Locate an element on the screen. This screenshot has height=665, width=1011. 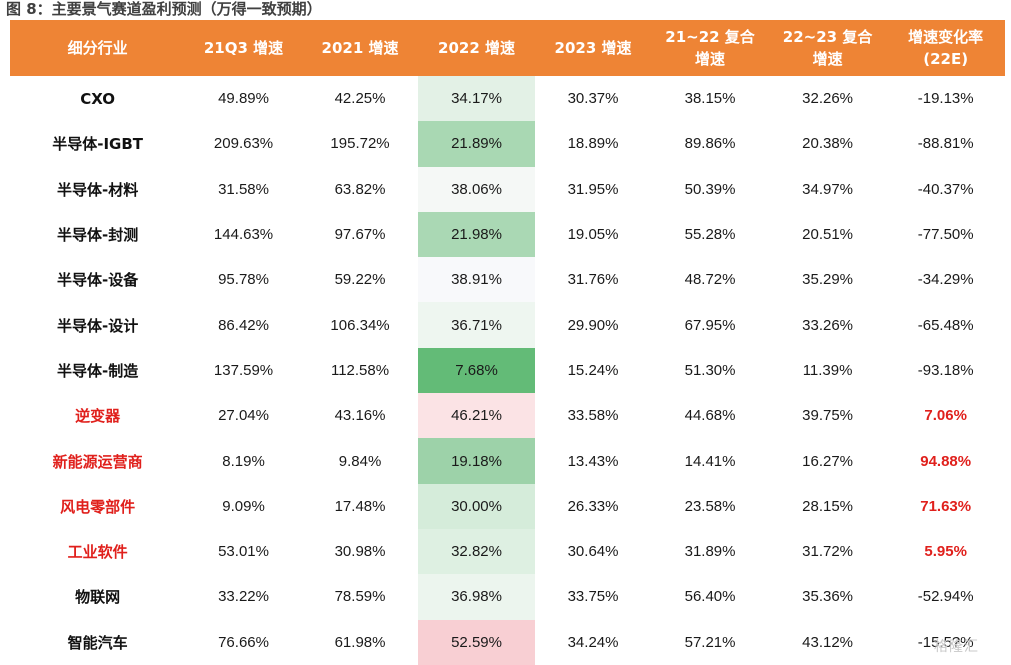
cell-cagr2122: 51.30% is located at coordinates (710, 370).